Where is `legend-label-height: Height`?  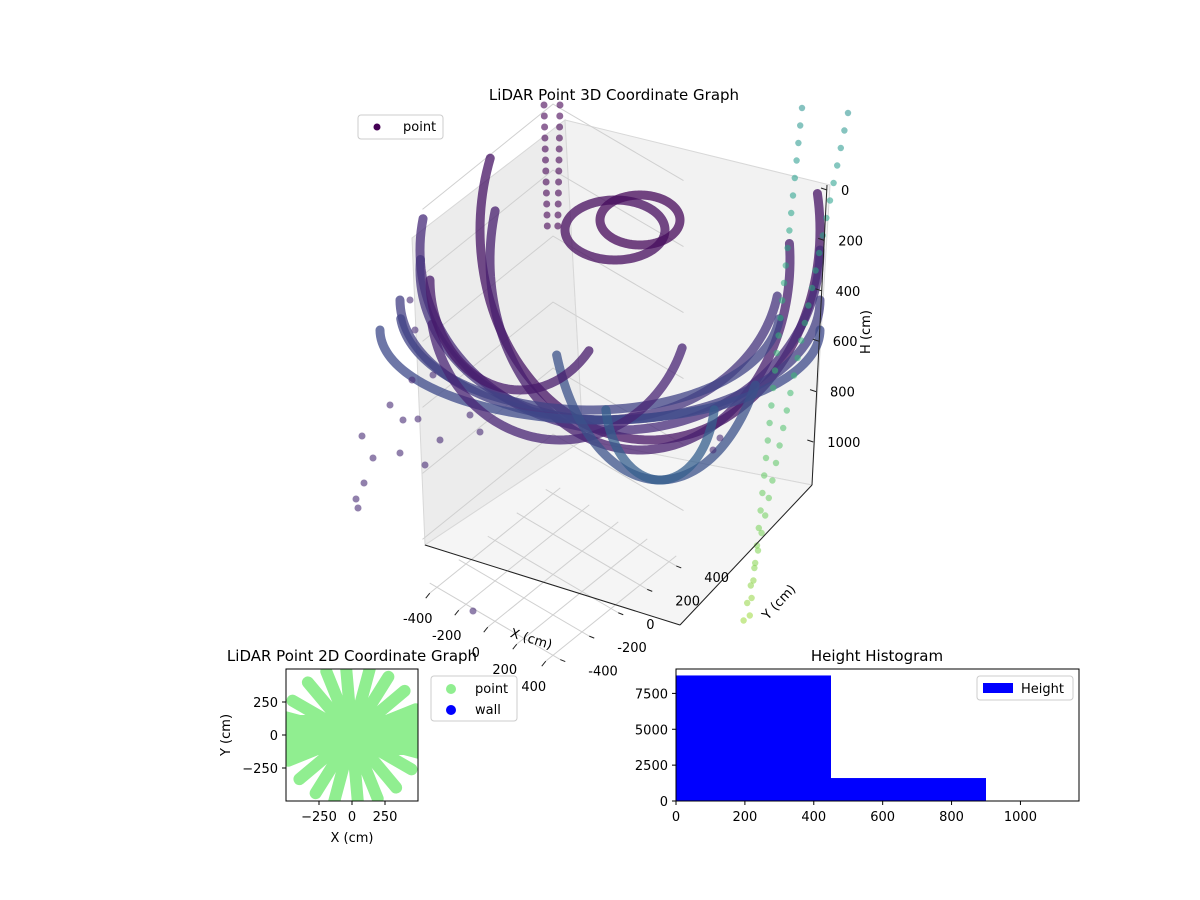
legend-label-height: Height is located at coordinates (1042, 689).